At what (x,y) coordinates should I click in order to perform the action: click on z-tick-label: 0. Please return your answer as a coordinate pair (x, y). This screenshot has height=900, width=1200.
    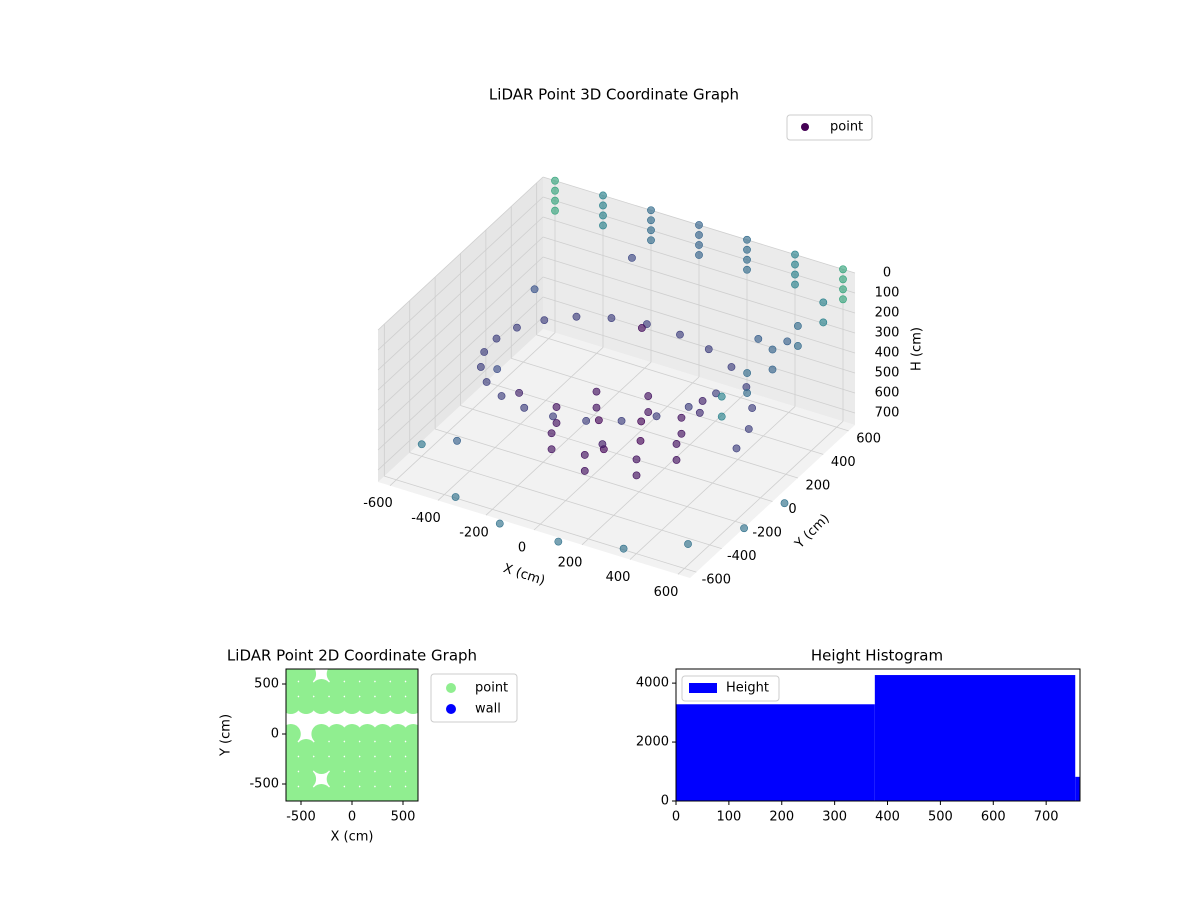
    Looking at the image, I should click on (887, 273).